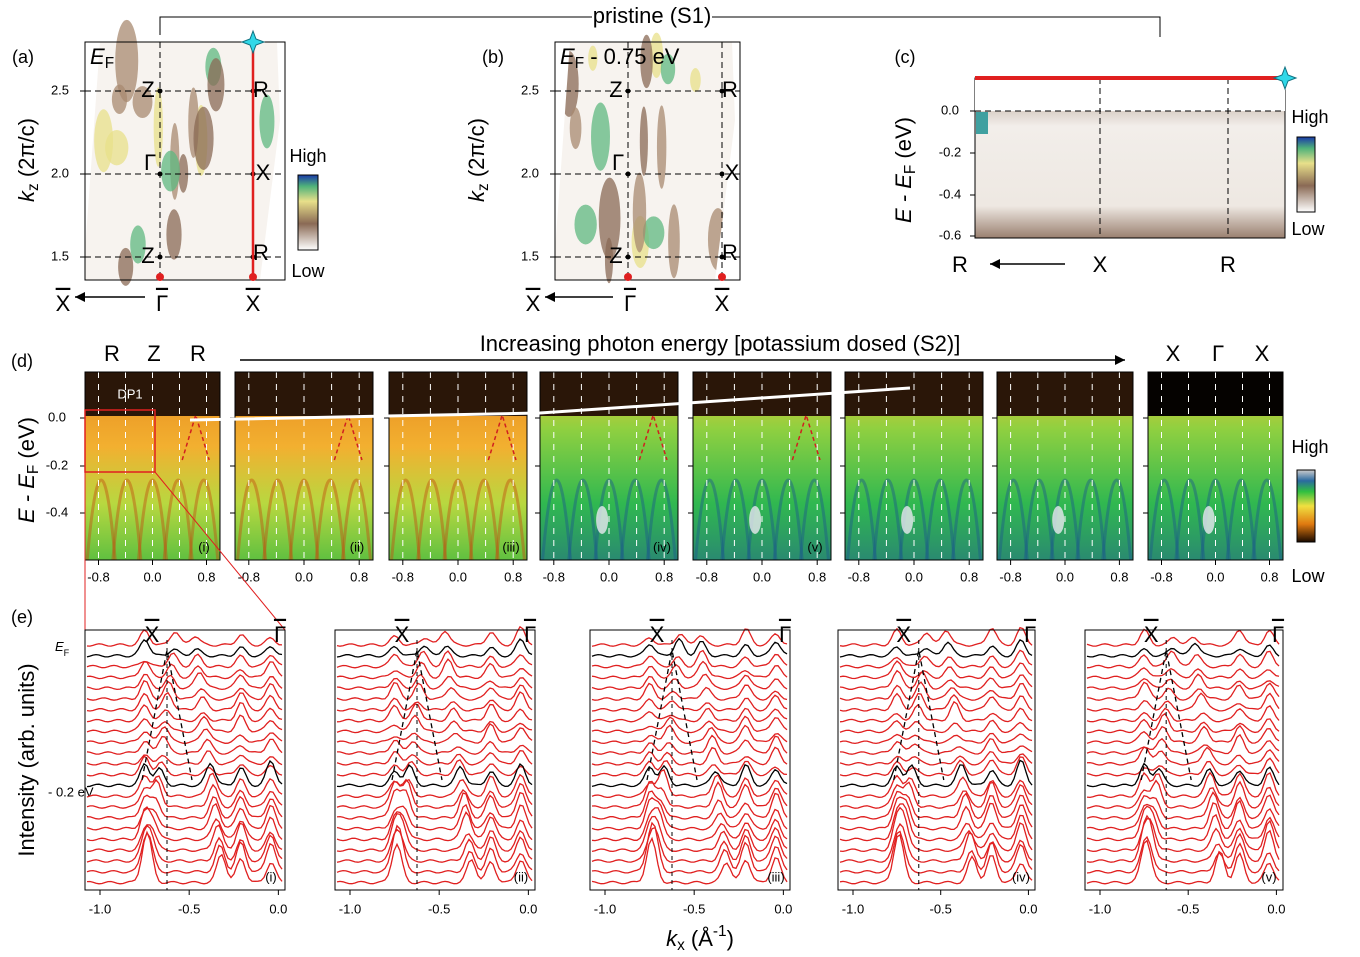  What do you see at coordinates (1308, 576) in the screenshot?
I see `scale-label: Low` at bounding box center [1308, 576].